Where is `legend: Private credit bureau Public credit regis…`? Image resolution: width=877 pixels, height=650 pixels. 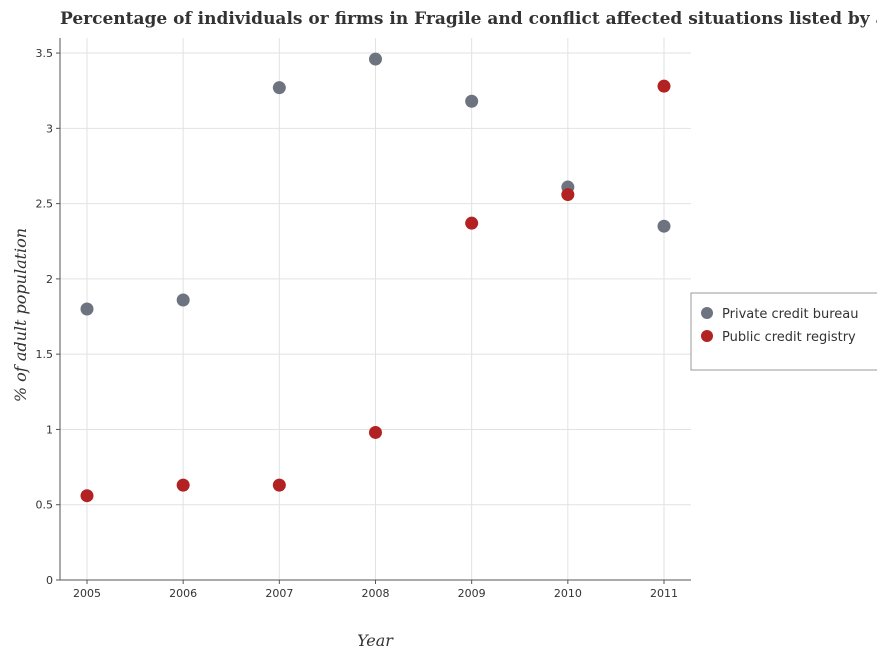 legend: Private credit bureau Public credit regis… is located at coordinates (783, 331).